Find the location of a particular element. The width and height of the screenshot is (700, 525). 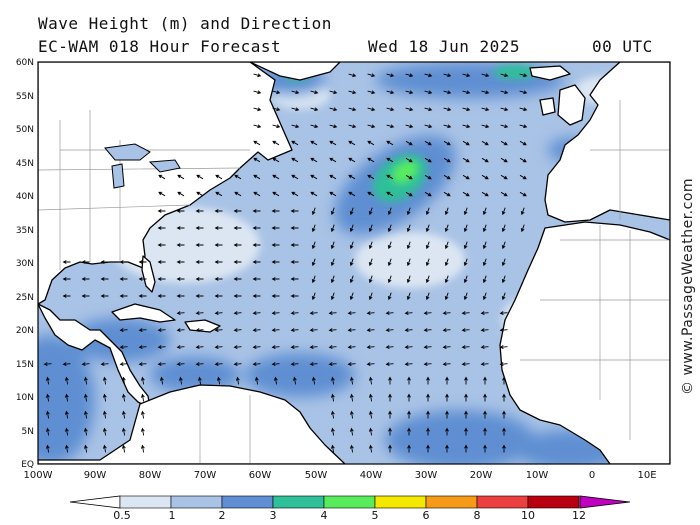

lon-label: 30W is located at coordinates (426, 475).